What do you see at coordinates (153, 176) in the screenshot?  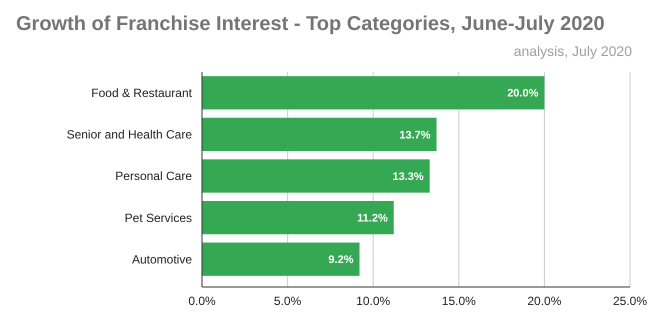 I see `y-tick-label: Personal Care` at bounding box center [153, 176].